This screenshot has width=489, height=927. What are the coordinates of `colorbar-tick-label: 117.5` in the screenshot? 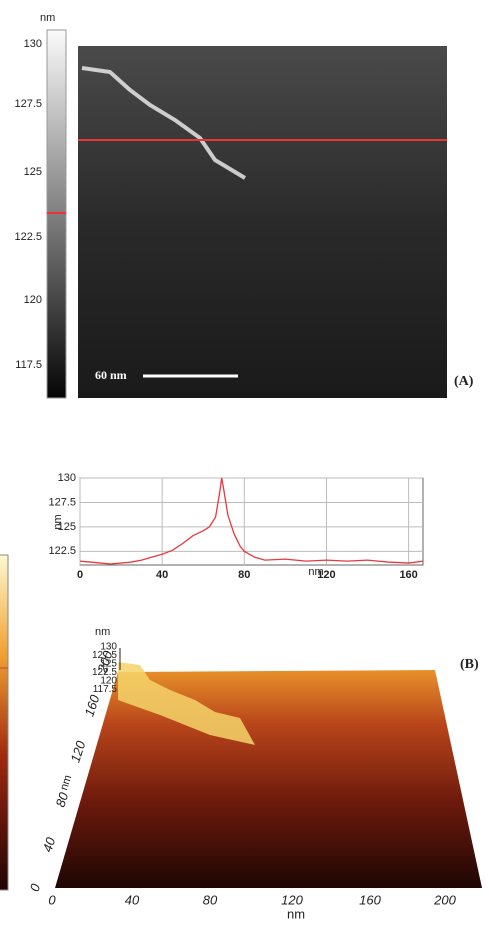 It's located at (28, 365).